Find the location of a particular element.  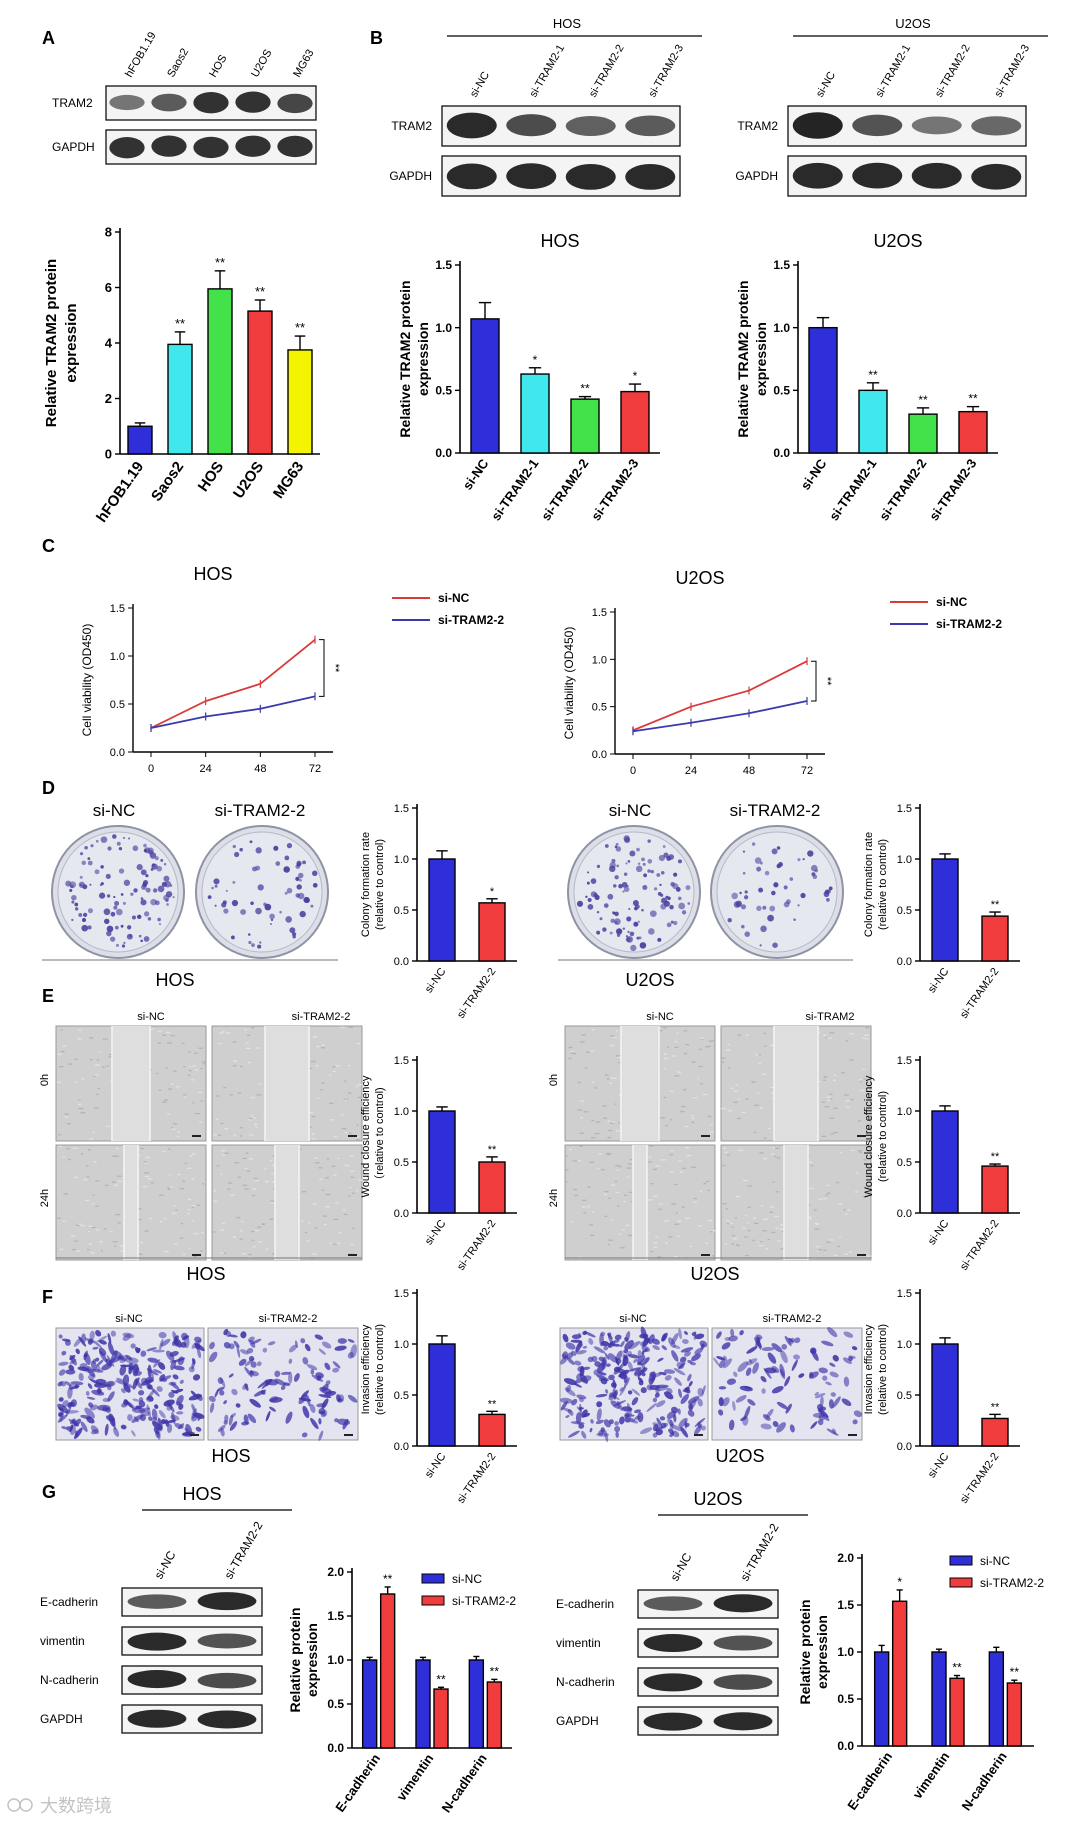

plate-label: si-NC is located at coordinates (114, 810).